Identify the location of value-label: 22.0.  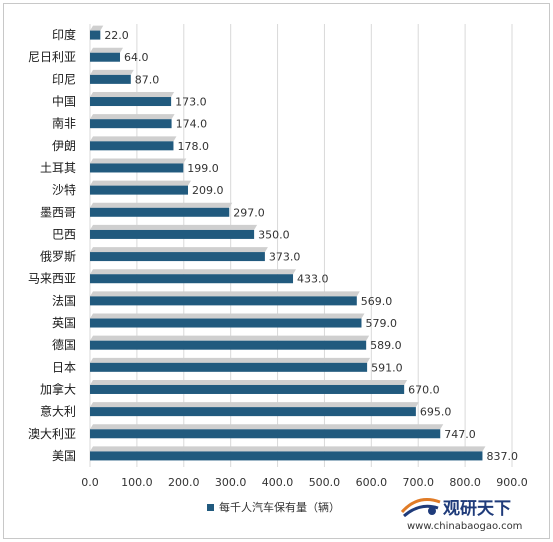
(116, 35).